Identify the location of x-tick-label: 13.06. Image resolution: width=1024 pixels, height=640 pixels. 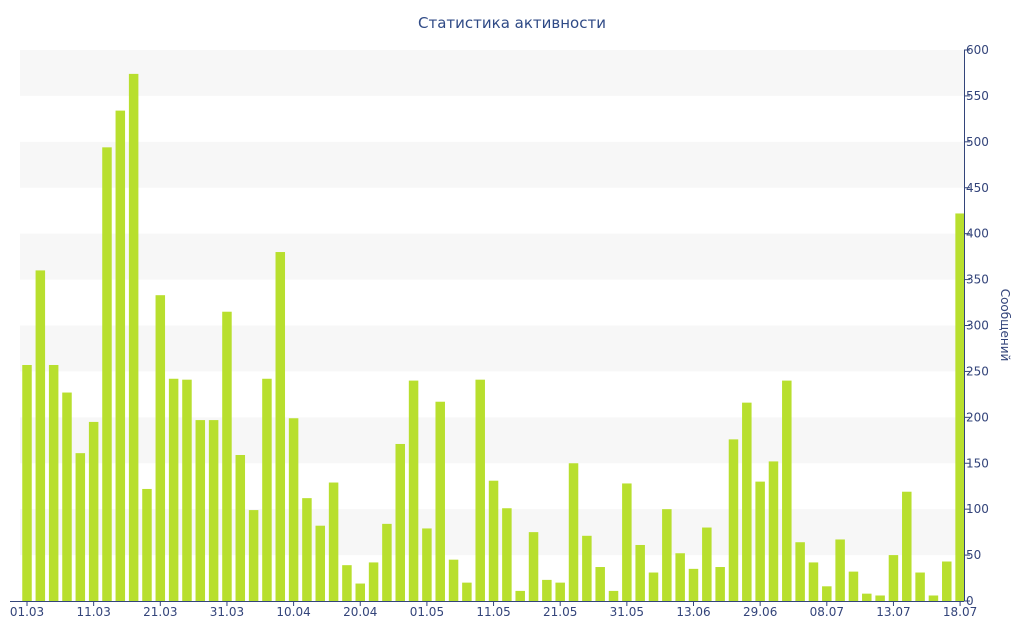
(693, 612).